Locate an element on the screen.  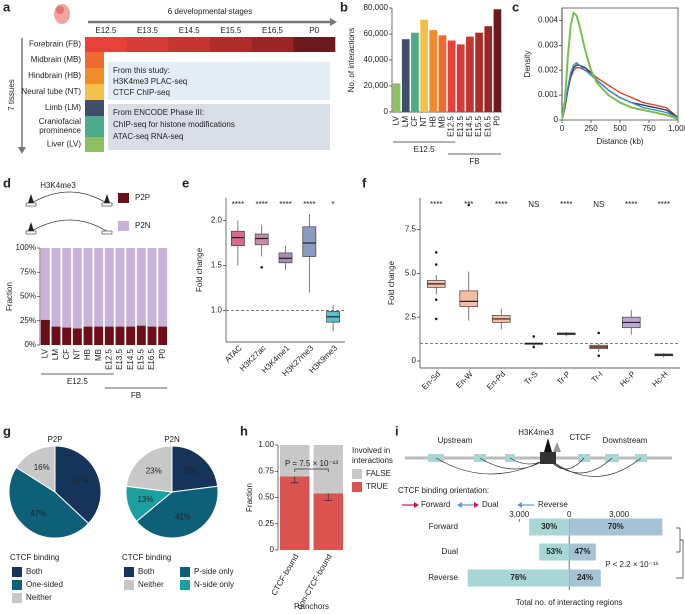
legend-label: Neither is located at coordinates (151, 584).